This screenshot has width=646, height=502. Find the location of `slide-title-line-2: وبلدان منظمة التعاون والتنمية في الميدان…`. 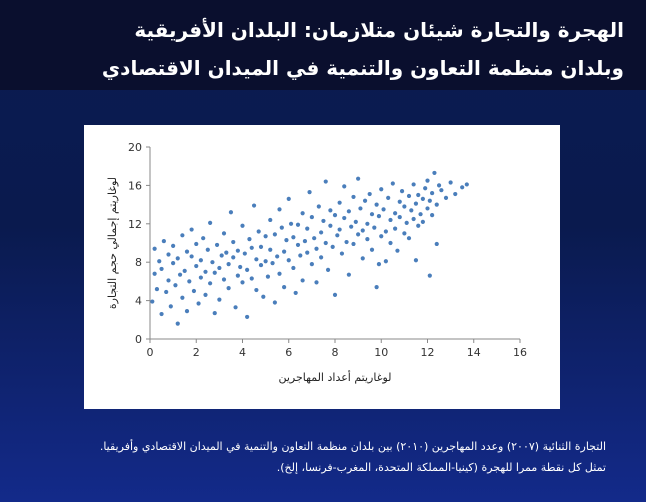

slide-title-line-2: وبلدان منظمة التعاون والتنمية في الميدان… is located at coordinates (362, 68).